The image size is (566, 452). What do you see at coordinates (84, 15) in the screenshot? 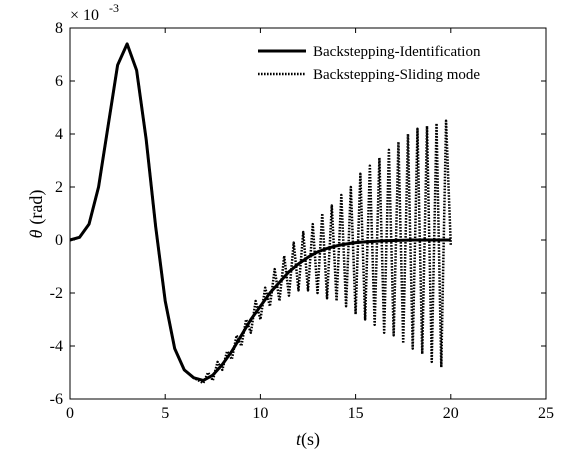
I see `y-exponent-base: × 10` at bounding box center [84, 15].